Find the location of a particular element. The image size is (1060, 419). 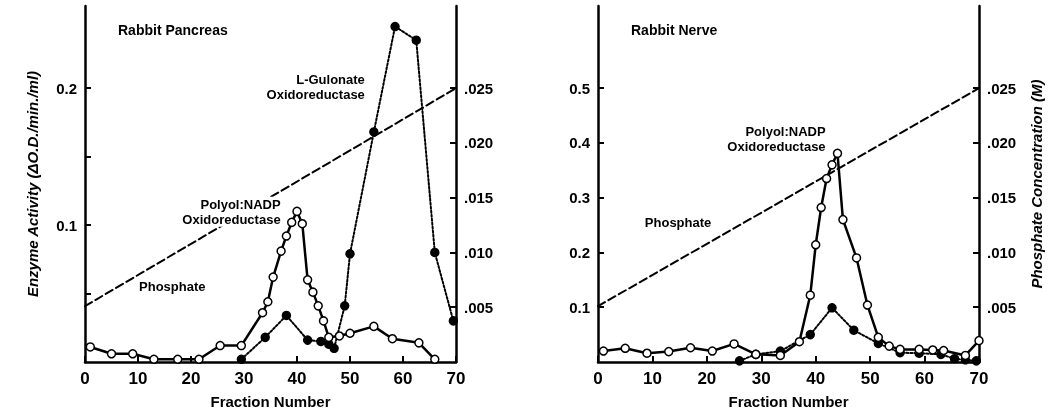

y-tick-label: 0.5 is located at coordinates (579, 88).